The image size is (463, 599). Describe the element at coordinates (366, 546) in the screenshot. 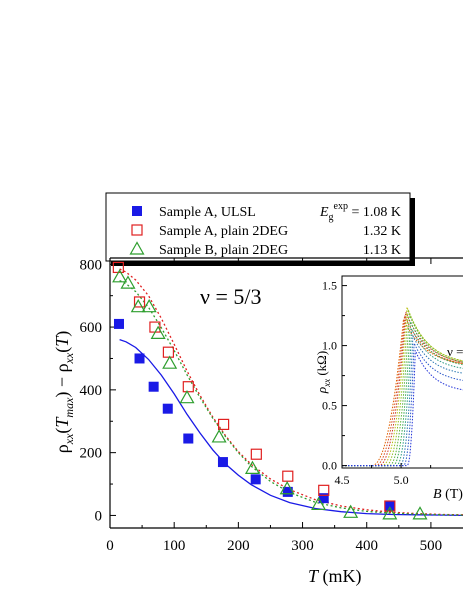

I see `main-x-tick-label: 400` at that location.